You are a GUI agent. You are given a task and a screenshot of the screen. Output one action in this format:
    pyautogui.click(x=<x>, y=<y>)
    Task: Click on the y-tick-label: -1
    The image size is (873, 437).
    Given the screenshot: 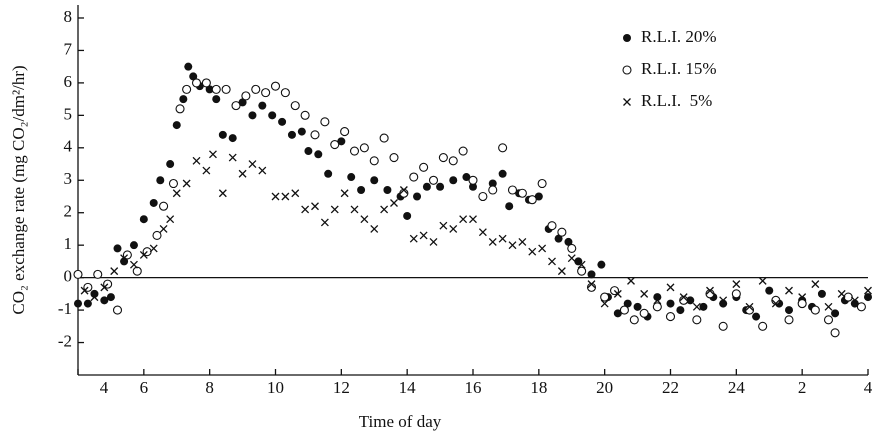 What is the action you would take?
    pyautogui.click(x=65, y=308)
    